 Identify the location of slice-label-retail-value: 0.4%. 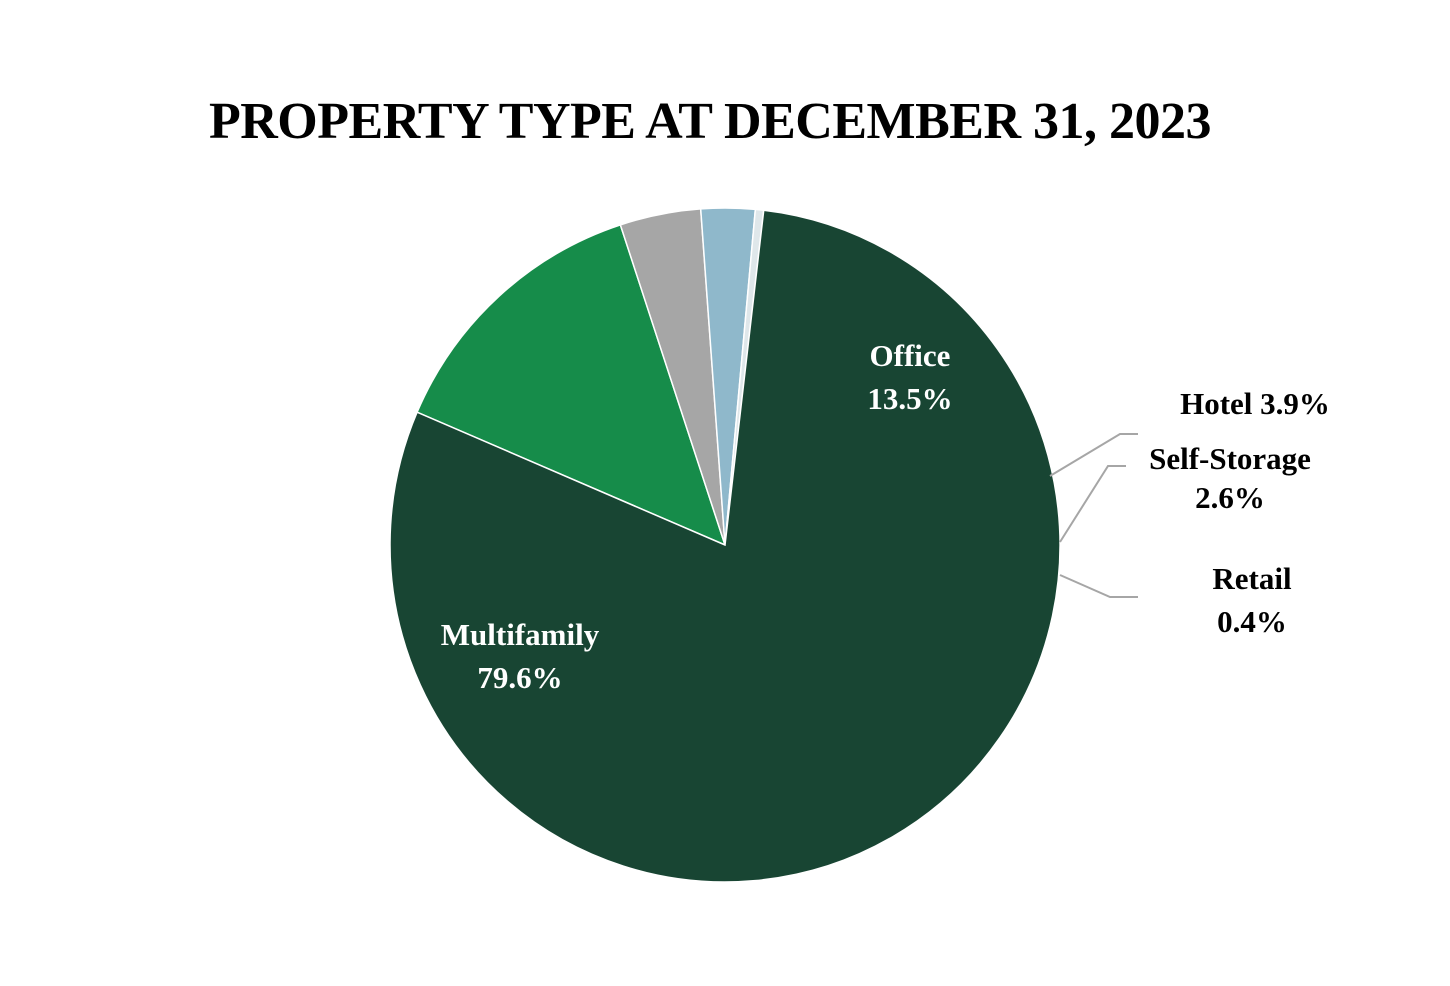
(1252, 621).